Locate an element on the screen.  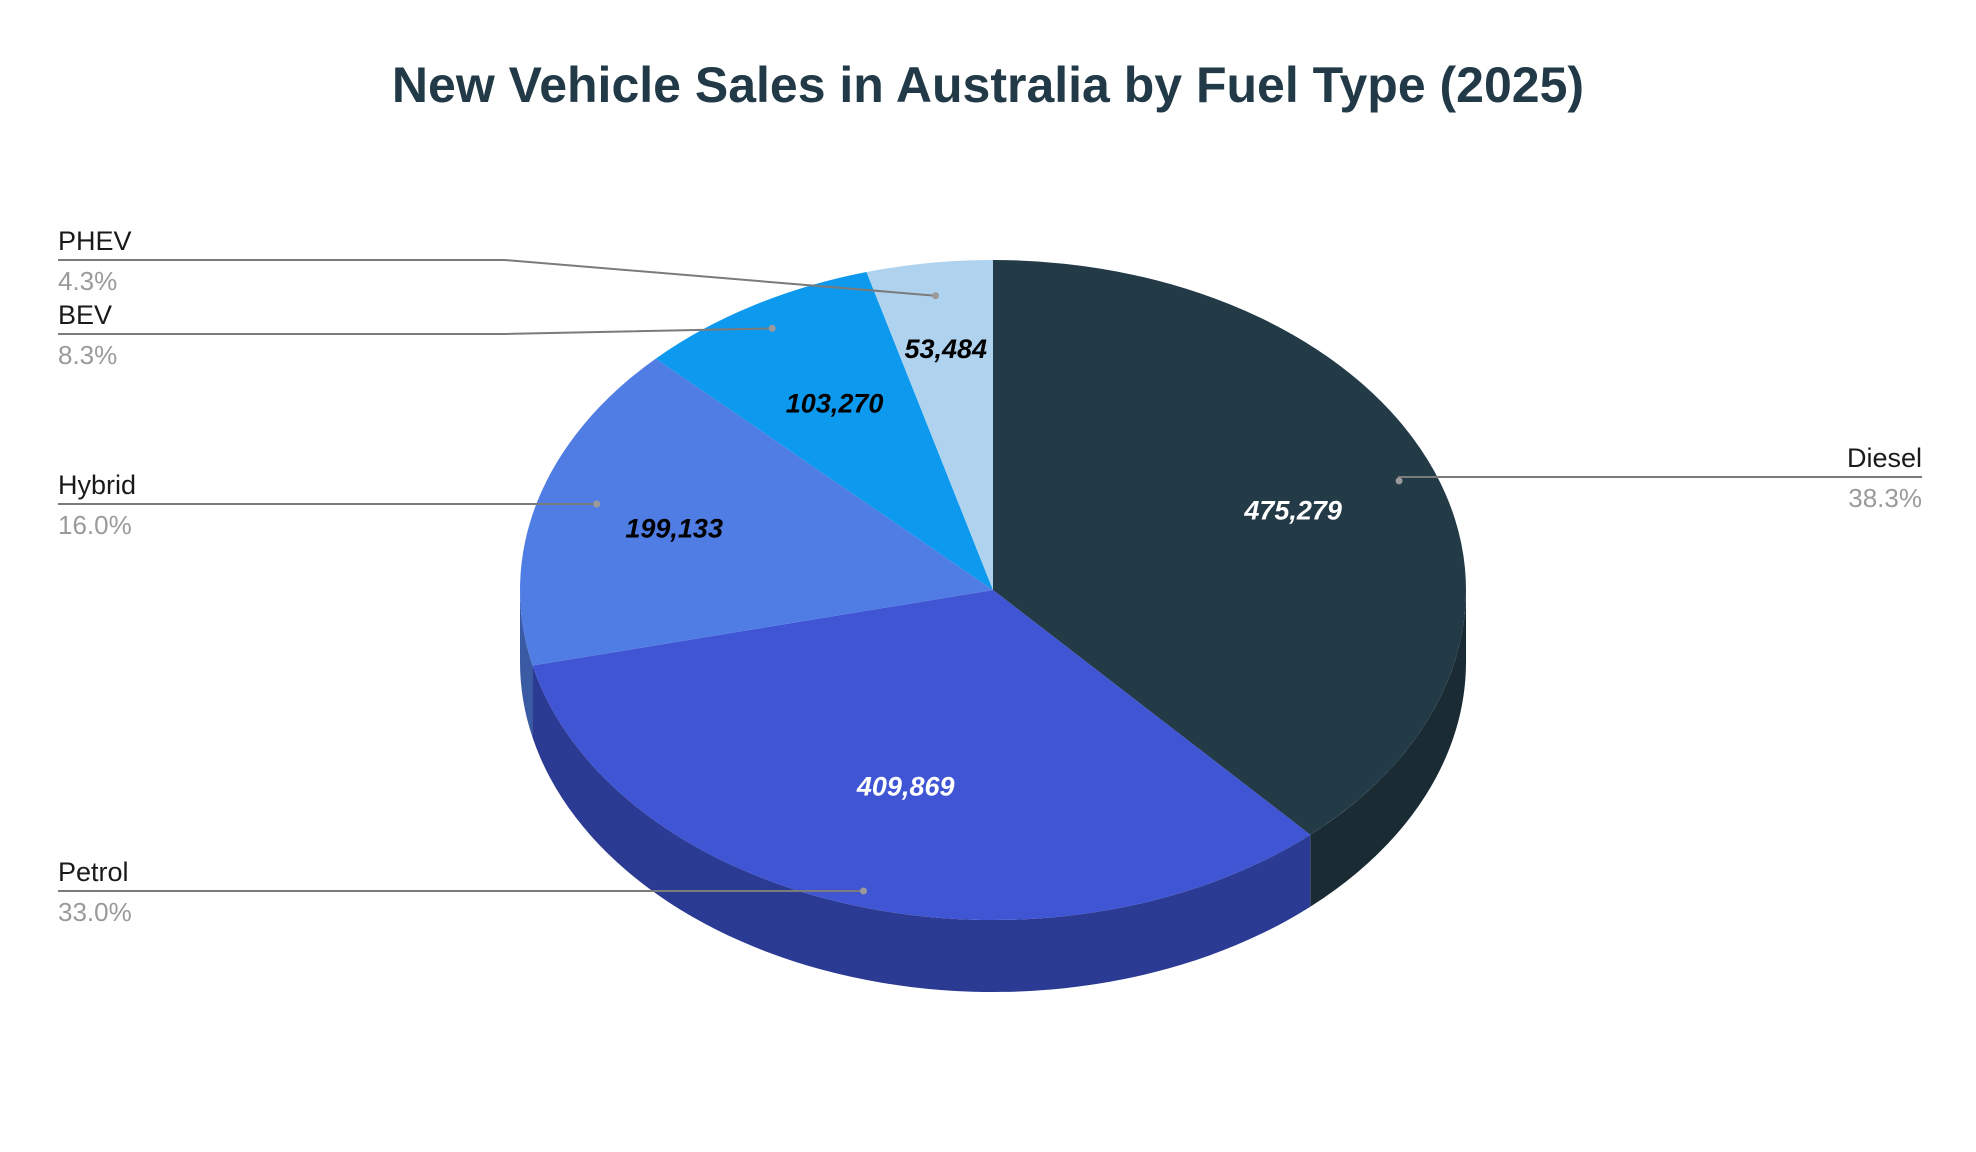
pie-side-hybrid is located at coordinates (526, 664).